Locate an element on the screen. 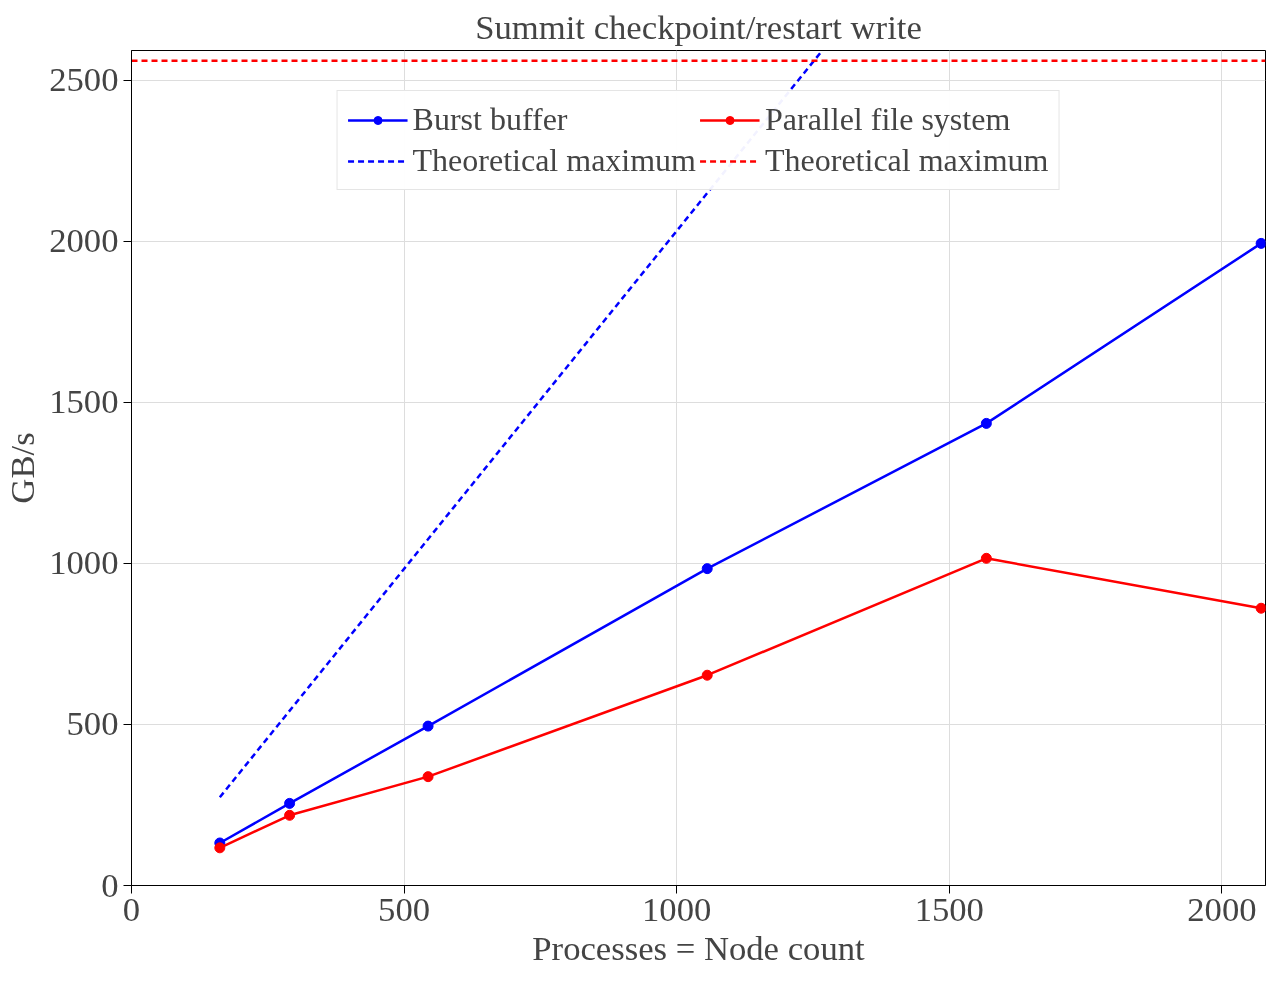  y-axis-title: GB/s is located at coordinates (22, 468).